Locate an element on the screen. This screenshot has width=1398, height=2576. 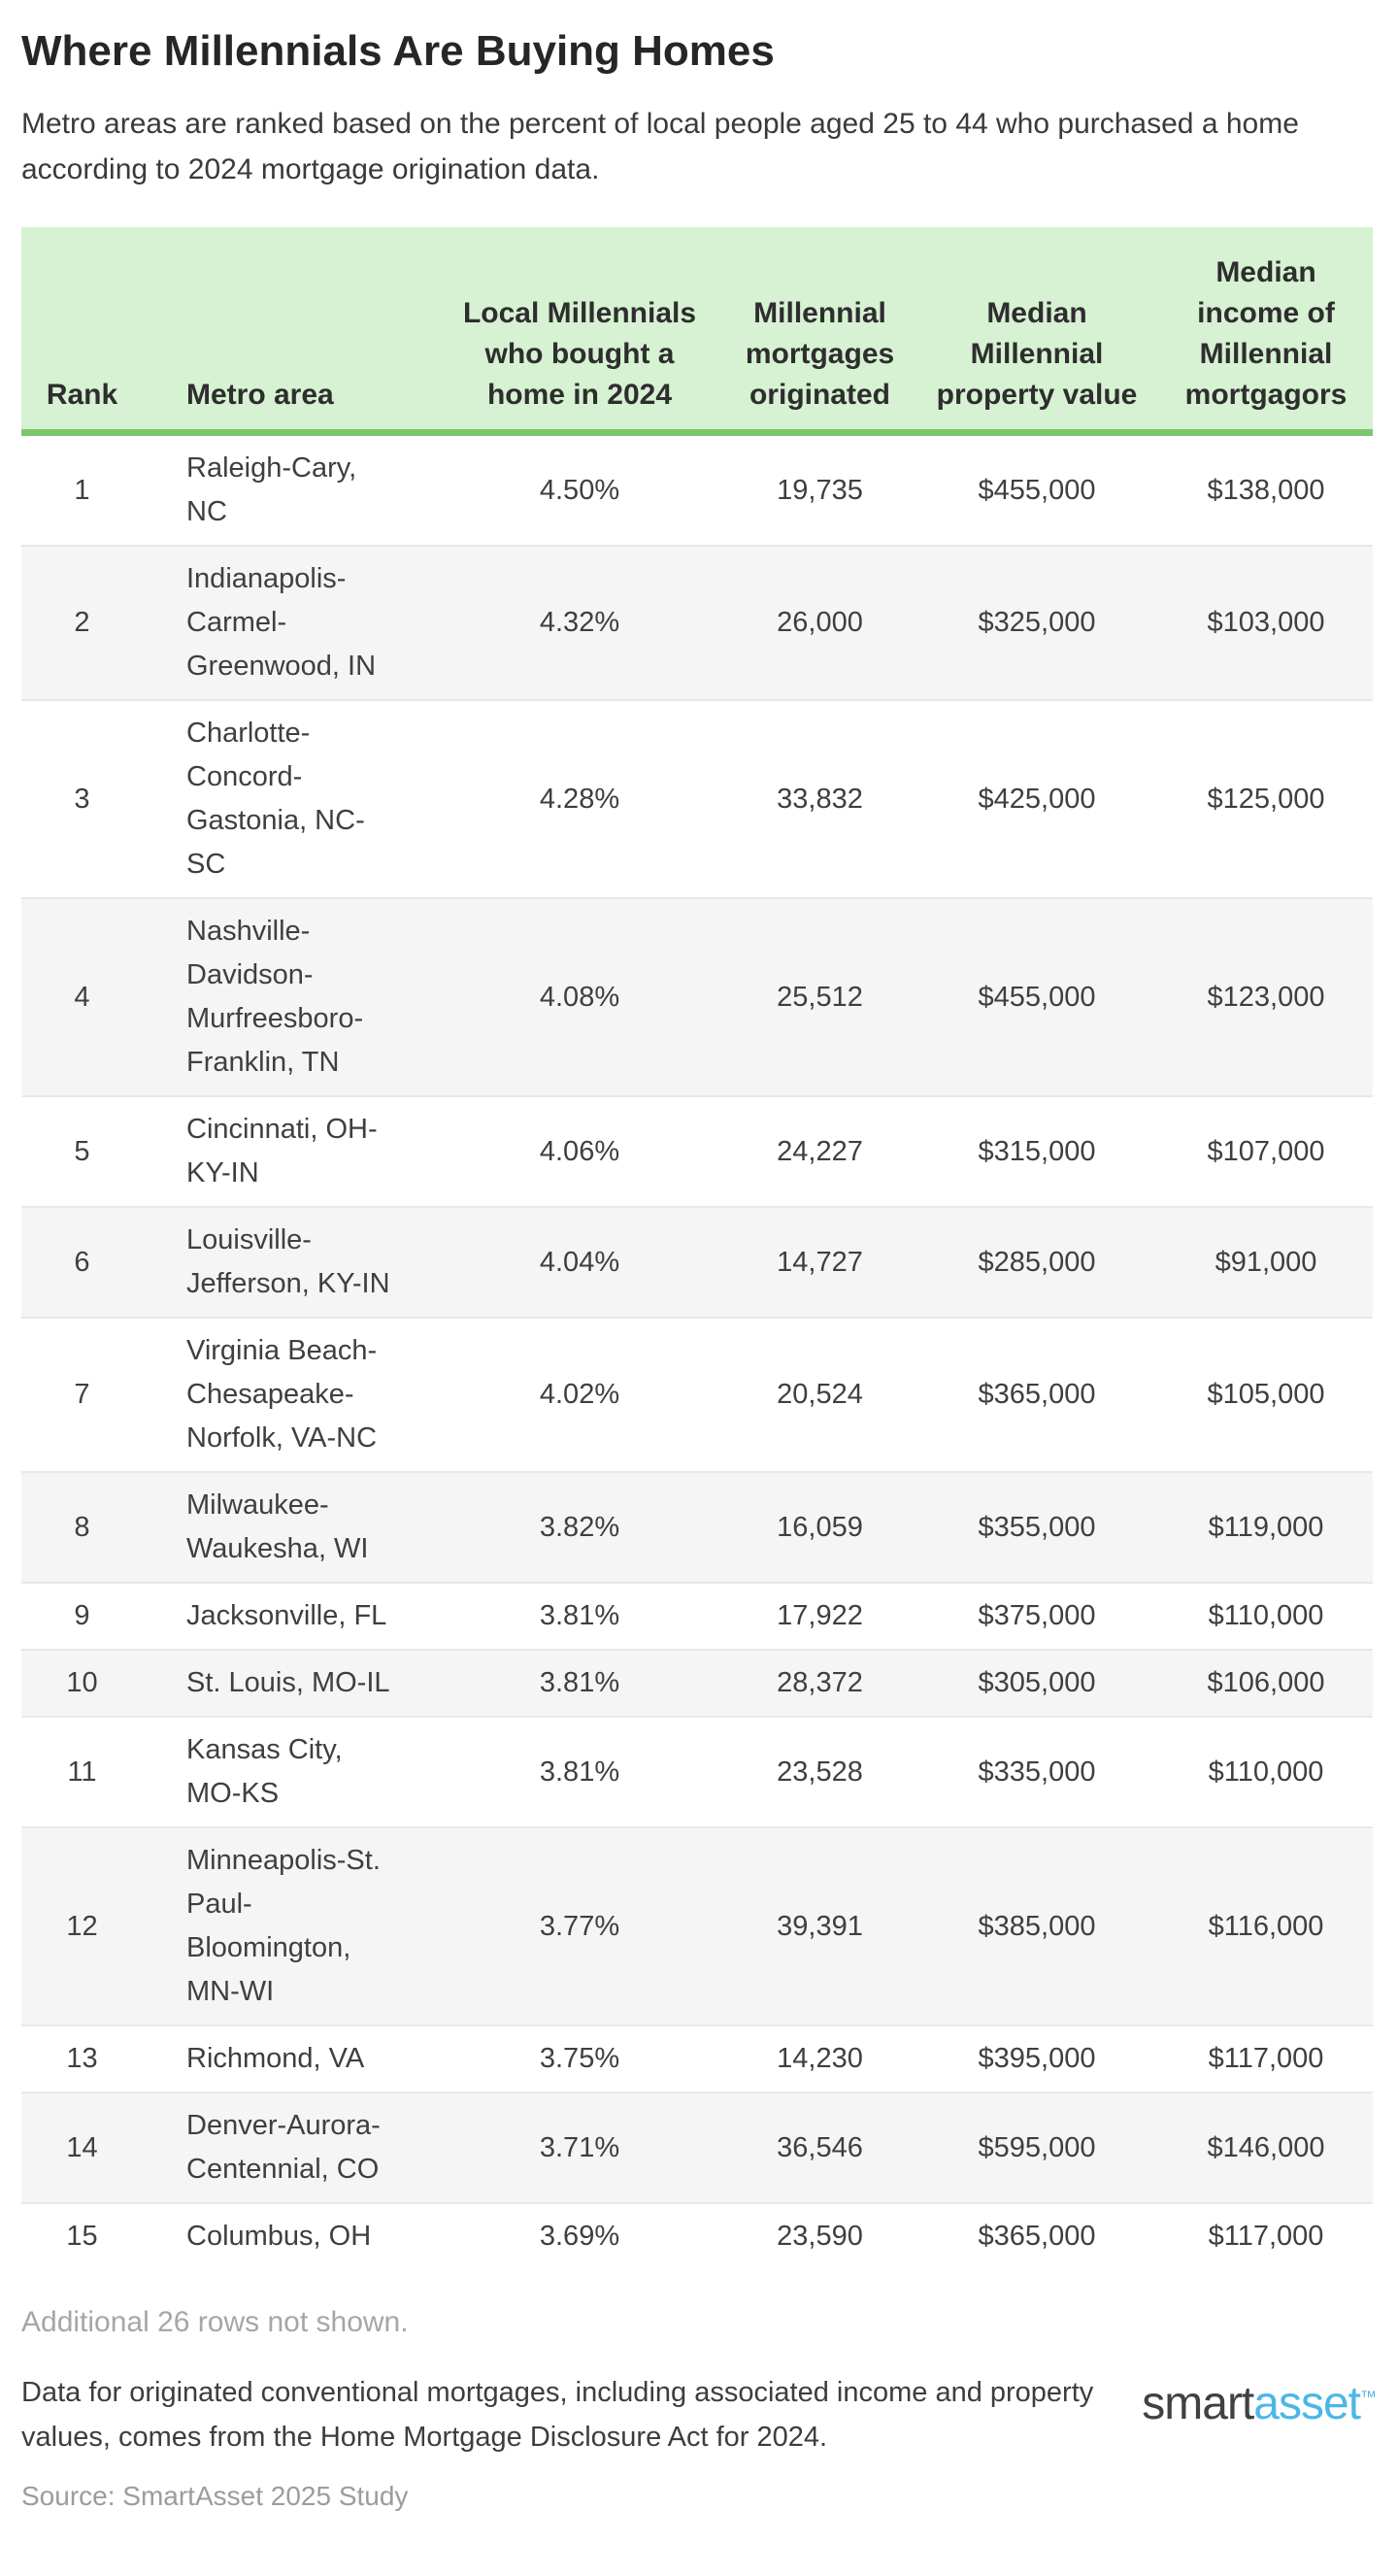
property-value-cell: $385,000 is located at coordinates (1037, 1926).